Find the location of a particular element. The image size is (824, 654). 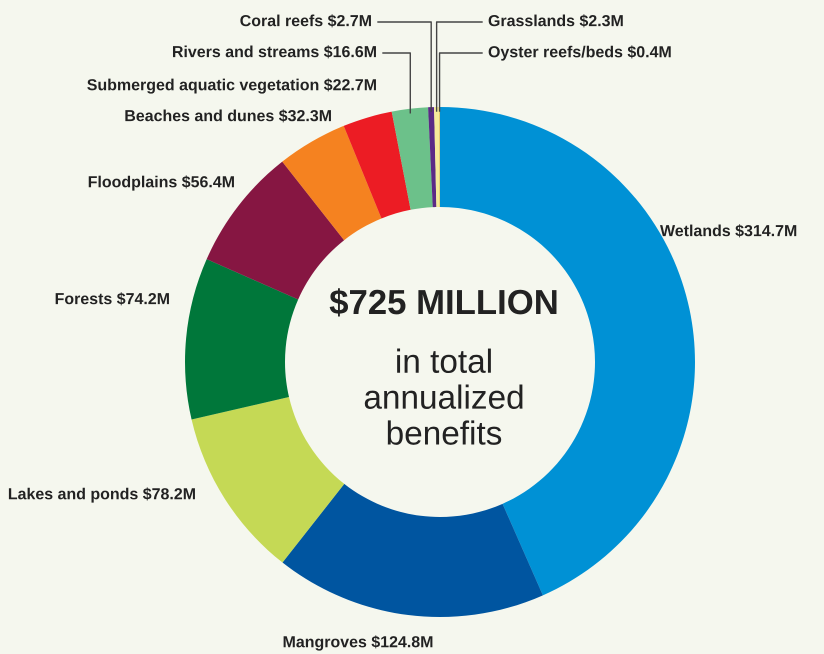

slice-label: Lakes and ponds $78.2M is located at coordinates (101, 495).